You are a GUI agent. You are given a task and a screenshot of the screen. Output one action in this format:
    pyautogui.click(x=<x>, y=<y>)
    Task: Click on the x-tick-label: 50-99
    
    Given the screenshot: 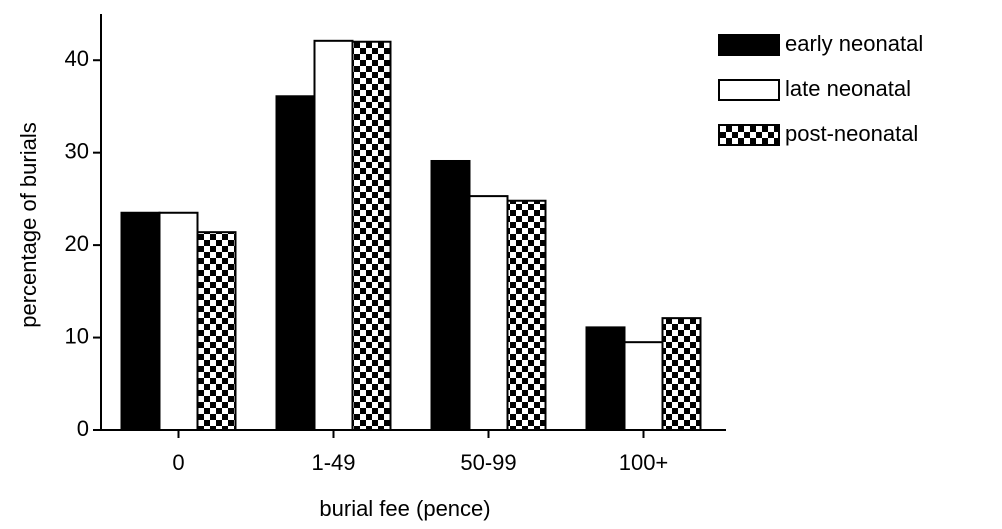 What is the action you would take?
    pyautogui.click(x=488, y=462)
    